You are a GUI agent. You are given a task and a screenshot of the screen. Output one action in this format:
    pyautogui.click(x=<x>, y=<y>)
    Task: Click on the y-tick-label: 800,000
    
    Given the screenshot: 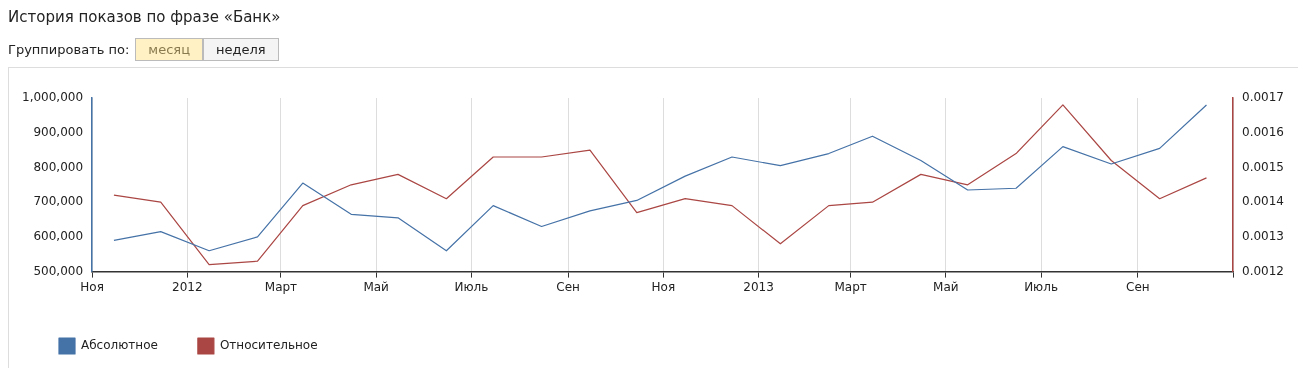 What is the action you would take?
    pyautogui.click(x=58, y=166)
    